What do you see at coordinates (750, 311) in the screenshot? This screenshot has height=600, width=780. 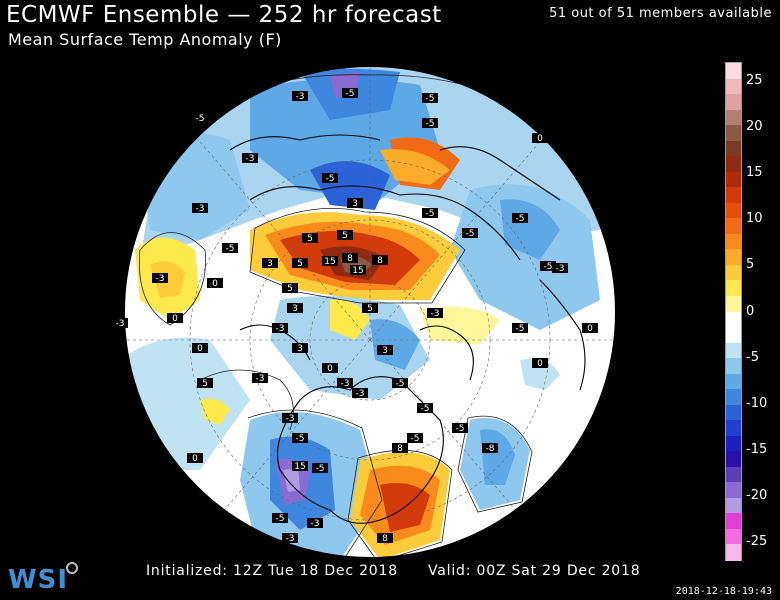 I see `colorbar-tick-label: 0` at bounding box center [750, 311].